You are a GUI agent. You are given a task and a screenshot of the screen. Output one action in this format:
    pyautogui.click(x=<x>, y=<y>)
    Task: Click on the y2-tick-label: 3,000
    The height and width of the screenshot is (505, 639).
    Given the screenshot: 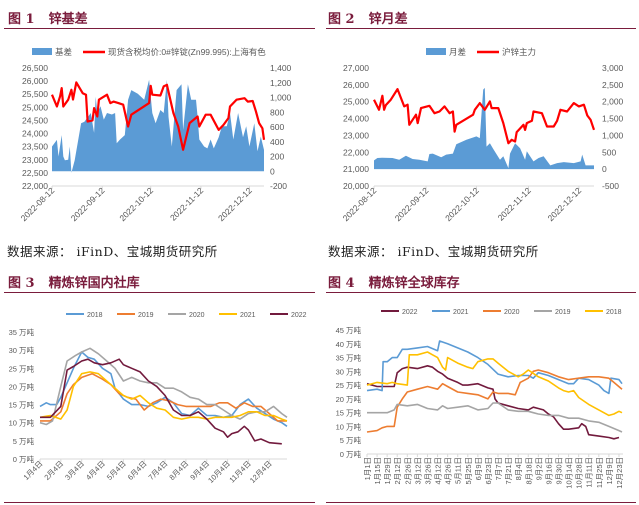 What is the action you would take?
    pyautogui.click(x=613, y=68)
    